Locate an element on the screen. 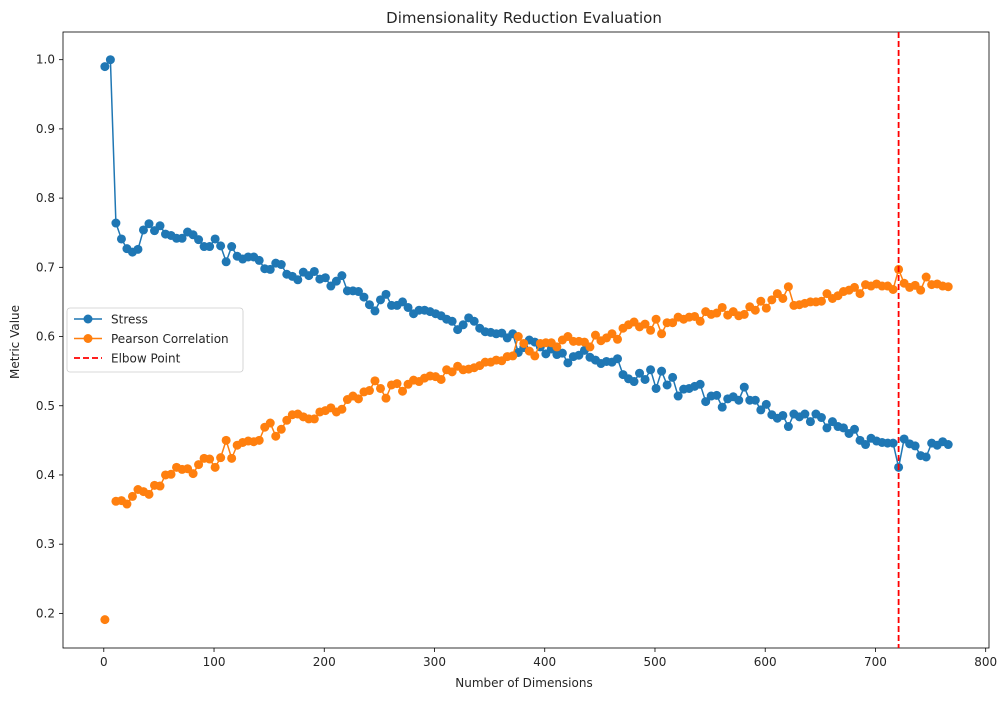 This screenshot has height=702, width=1007. x-tick-label: 400 is located at coordinates (544, 662).